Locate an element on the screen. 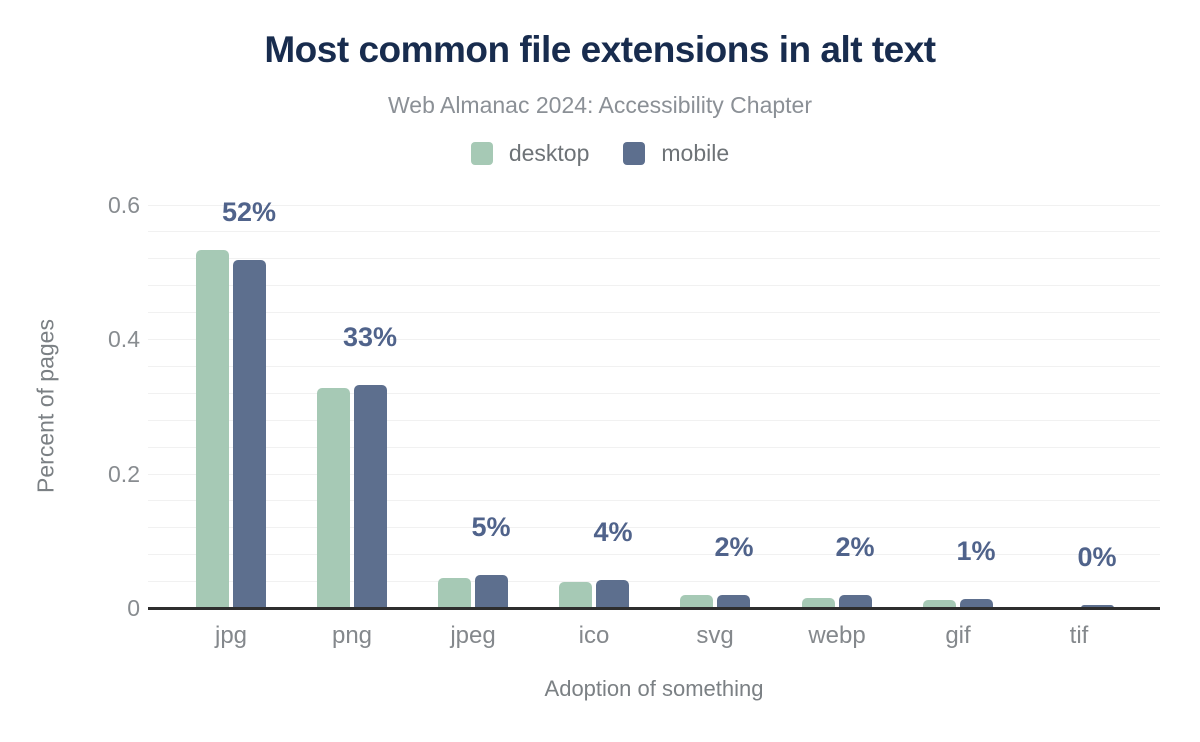 This screenshot has width=1200, height=742. bar-mobile-png is located at coordinates (370, 496).